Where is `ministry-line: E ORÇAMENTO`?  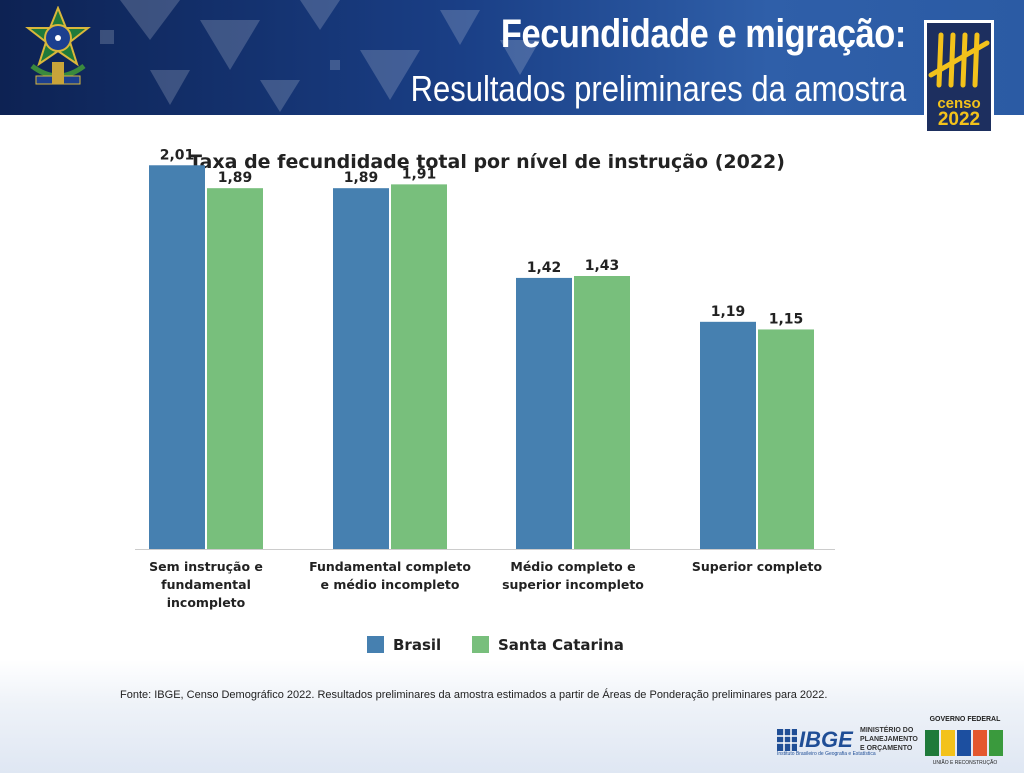 ministry-line: E ORÇAMENTO is located at coordinates (886, 748).